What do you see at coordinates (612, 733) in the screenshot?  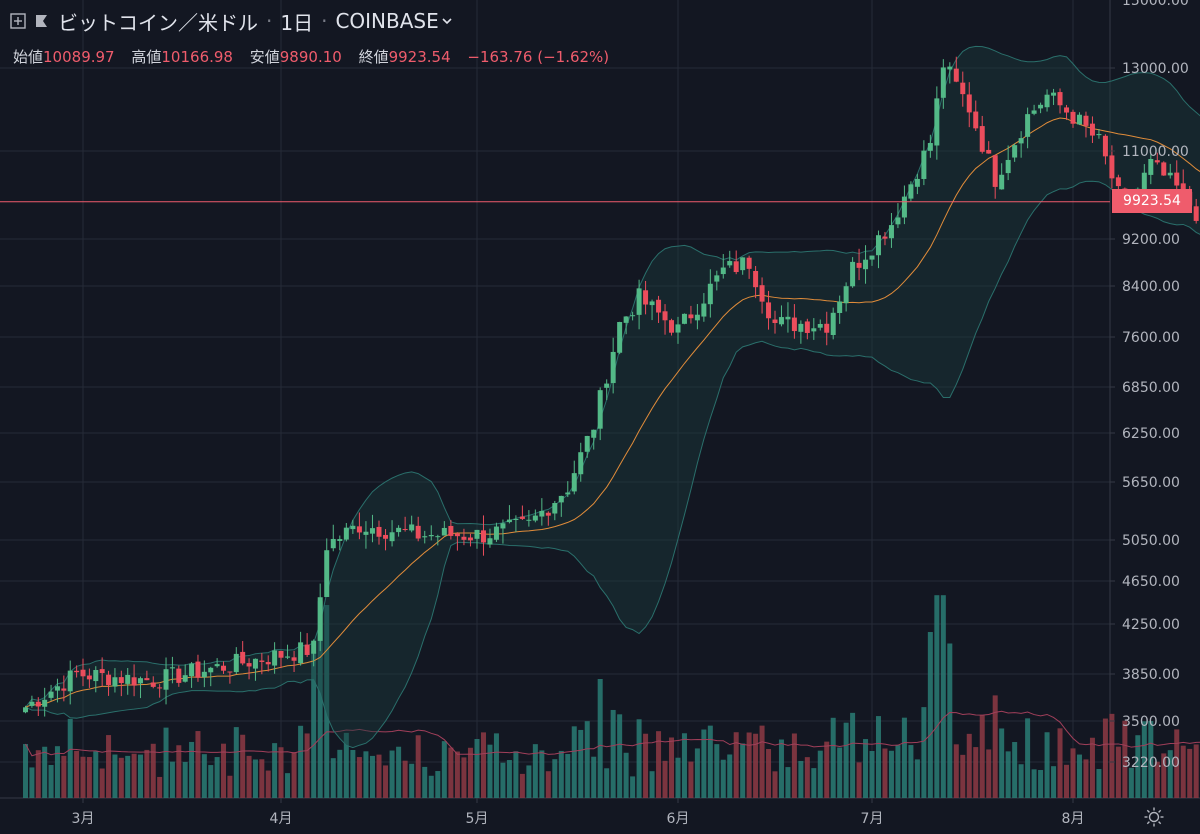 I see `volume-ma-line` at bounding box center [612, 733].